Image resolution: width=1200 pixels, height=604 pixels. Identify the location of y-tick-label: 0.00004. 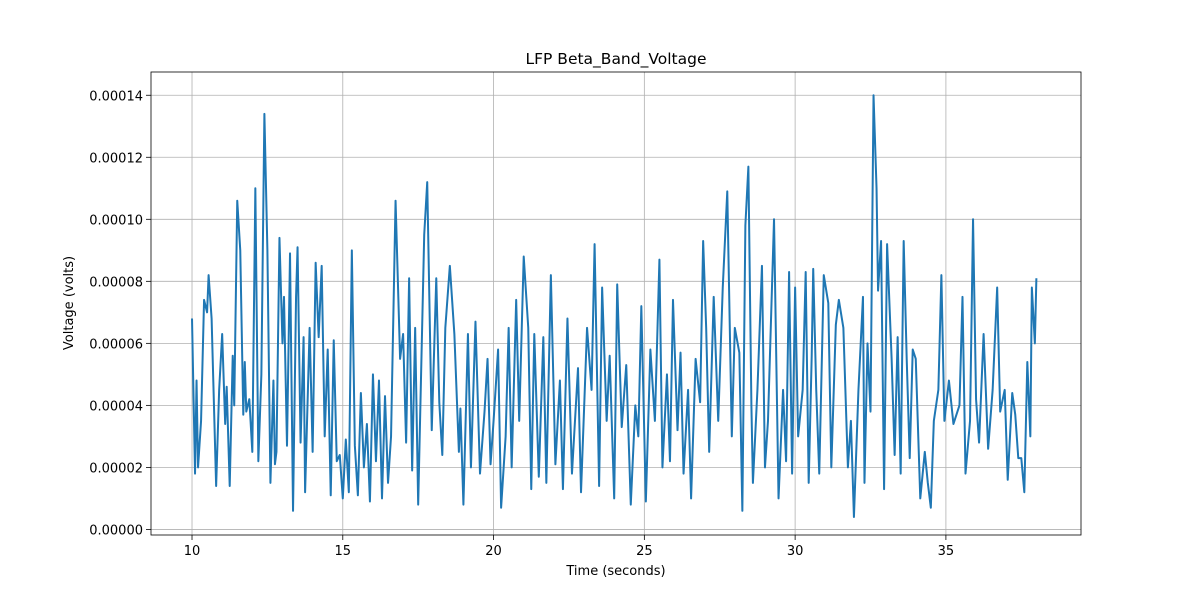
(116, 406).